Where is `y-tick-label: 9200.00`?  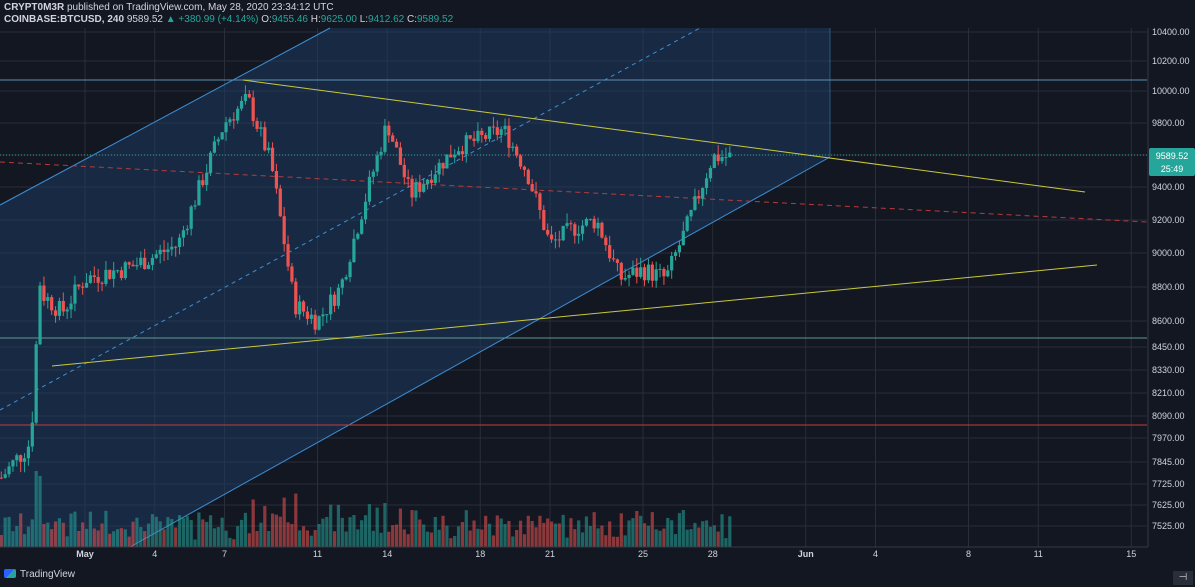 y-tick-label: 9200.00 is located at coordinates (1168, 220).